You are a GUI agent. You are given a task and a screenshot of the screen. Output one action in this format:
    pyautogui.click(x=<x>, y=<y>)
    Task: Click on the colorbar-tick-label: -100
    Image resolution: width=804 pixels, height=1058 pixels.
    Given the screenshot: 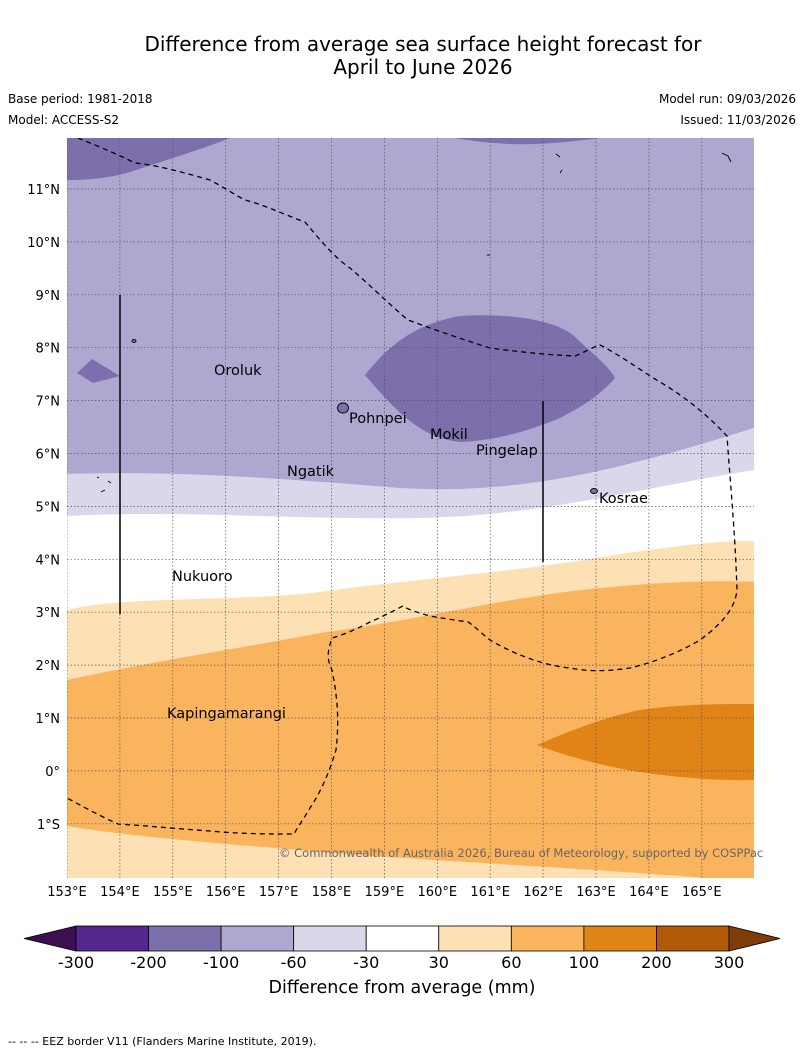 What is the action you would take?
    pyautogui.click(x=221, y=962)
    